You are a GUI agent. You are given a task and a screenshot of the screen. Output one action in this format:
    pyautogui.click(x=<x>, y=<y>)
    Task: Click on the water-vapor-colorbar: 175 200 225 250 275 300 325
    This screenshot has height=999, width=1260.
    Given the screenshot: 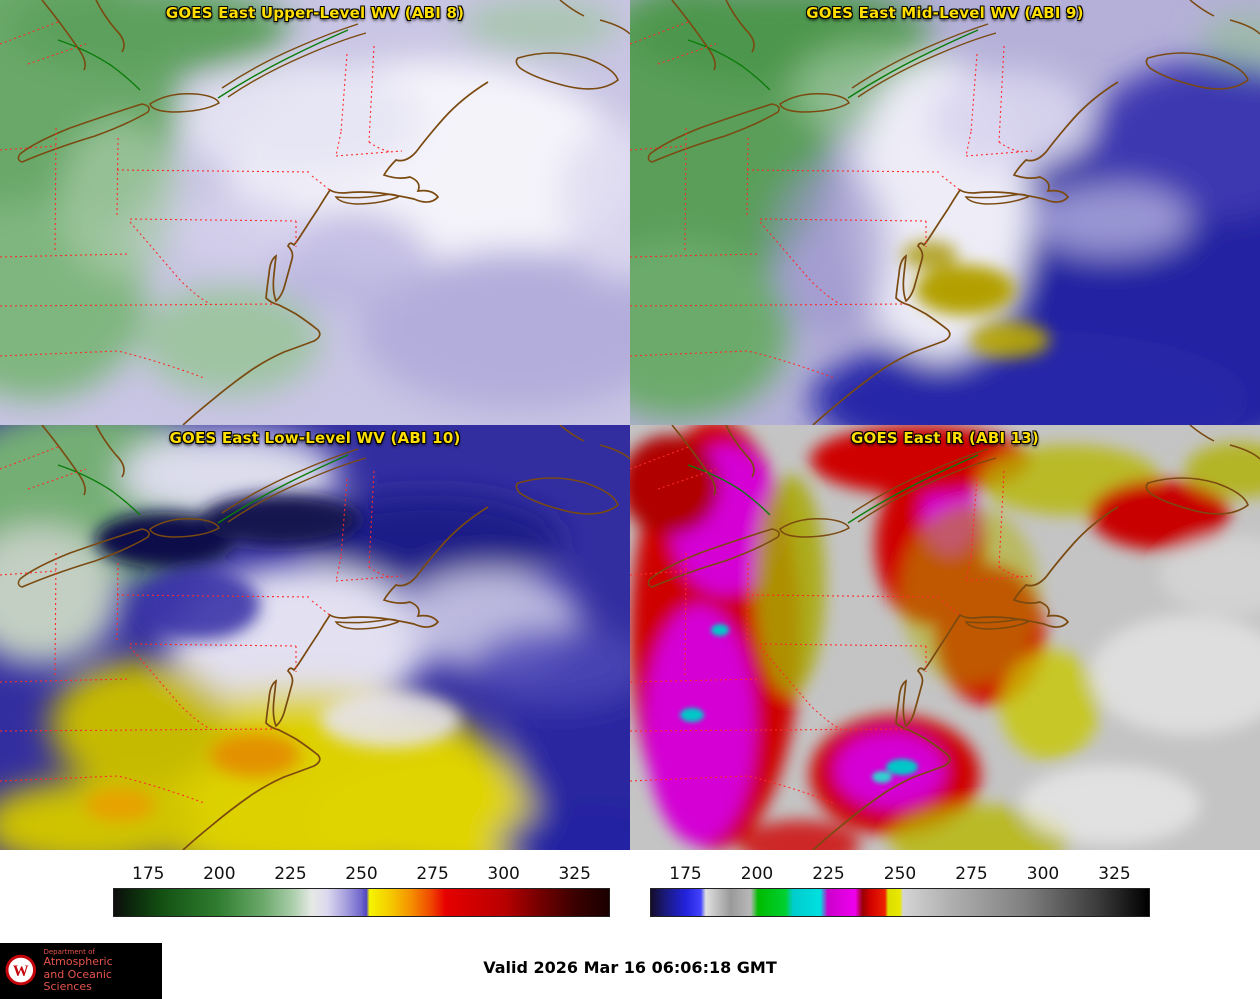 What is the action you would take?
    pyautogui.click(x=361, y=902)
    